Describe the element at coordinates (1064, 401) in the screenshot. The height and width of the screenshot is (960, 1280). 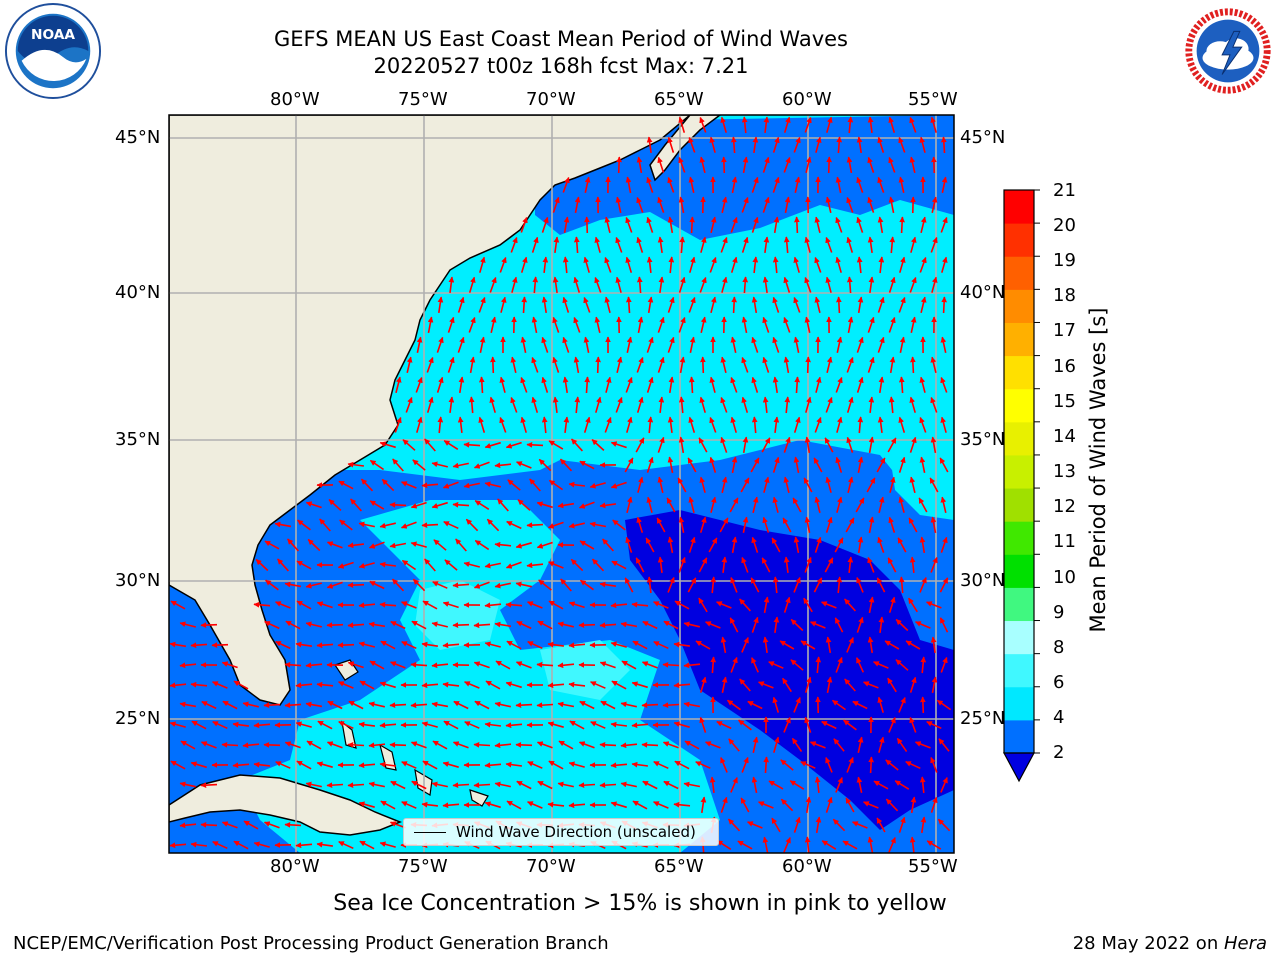
I see `colorbar-tick-label: 15` at that location.